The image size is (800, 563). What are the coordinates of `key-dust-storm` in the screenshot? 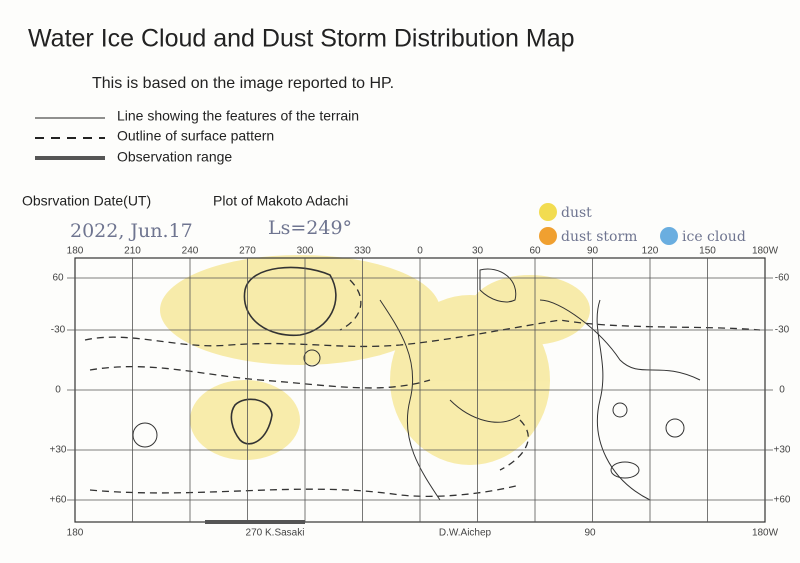 It's located at (548, 236).